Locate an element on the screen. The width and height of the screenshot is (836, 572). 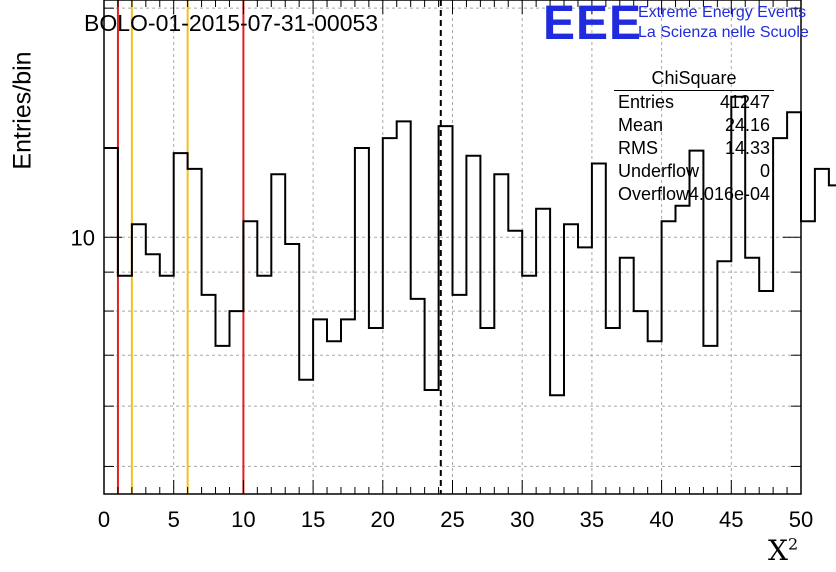
stats-key: Underflow is located at coordinates (659, 171).